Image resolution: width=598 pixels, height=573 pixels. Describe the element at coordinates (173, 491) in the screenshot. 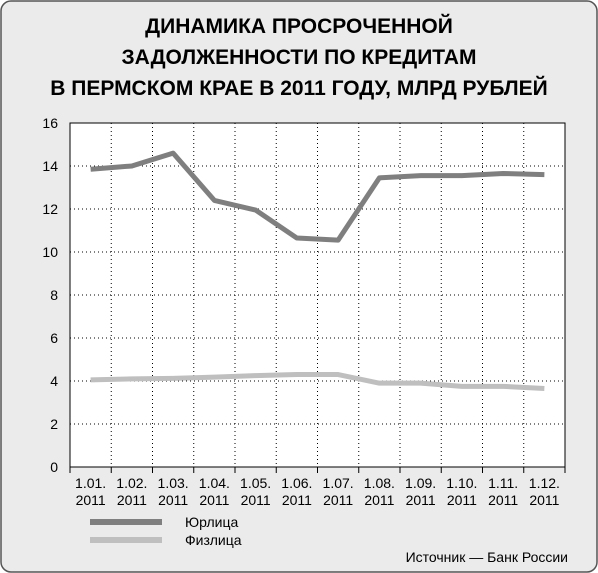

I see `x-tick-label: 1.03. 2011` at that location.